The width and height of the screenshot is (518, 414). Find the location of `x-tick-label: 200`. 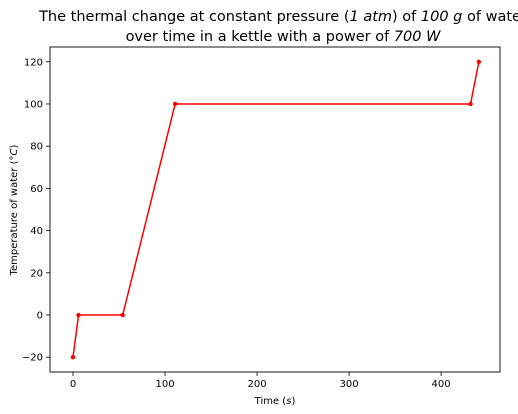

x-tick-label: 200 is located at coordinates (257, 384).